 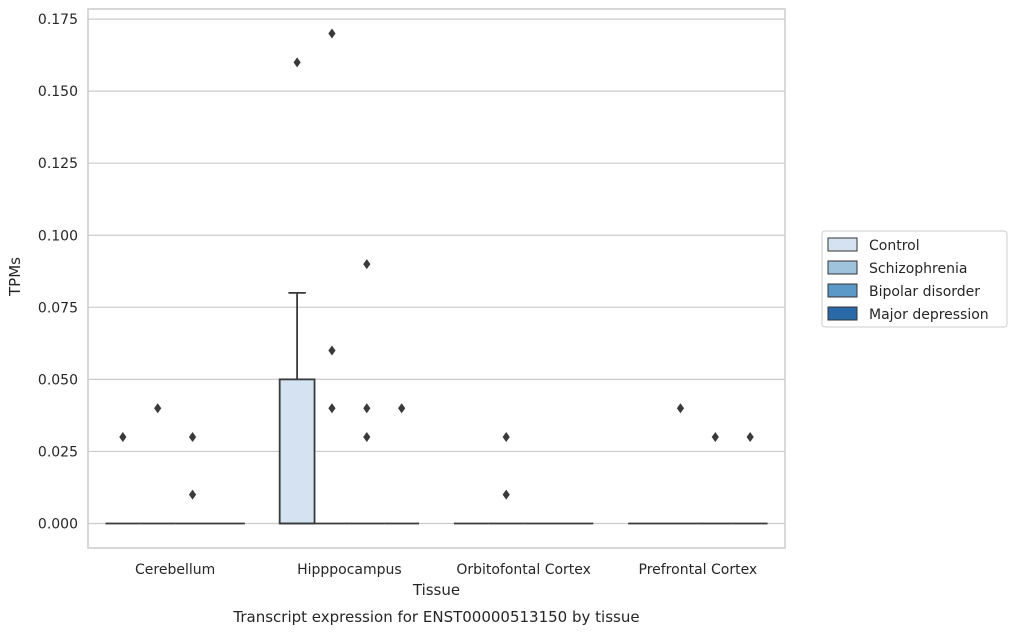 I want to click on y-tick-label: 0.125, so click(x=58, y=164).